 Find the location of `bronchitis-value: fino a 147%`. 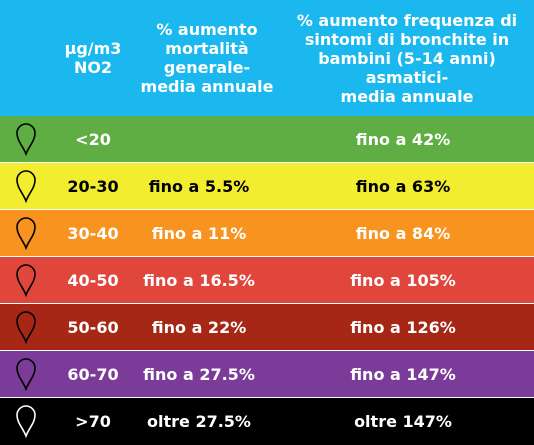

bronchitis-value: fino a 147% is located at coordinates (403, 374).